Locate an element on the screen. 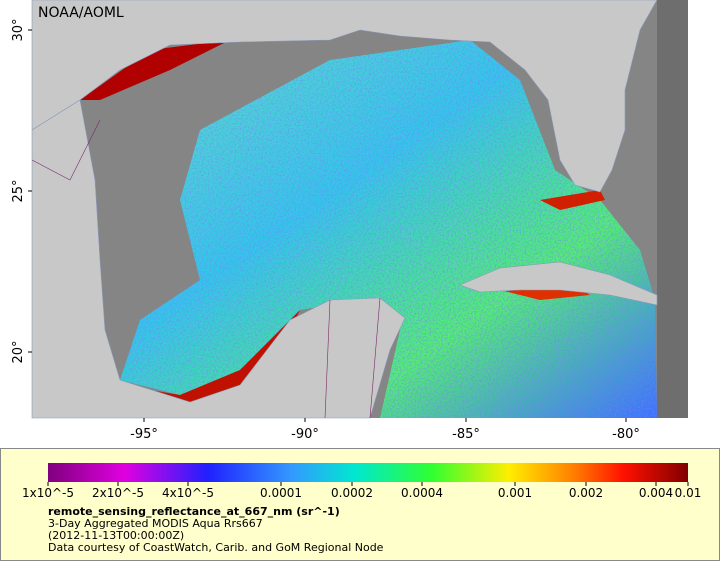 Image resolution: width=720 pixels, height=565 pixels. colorbar-tick-label: 0.0004 is located at coordinates (422, 493).